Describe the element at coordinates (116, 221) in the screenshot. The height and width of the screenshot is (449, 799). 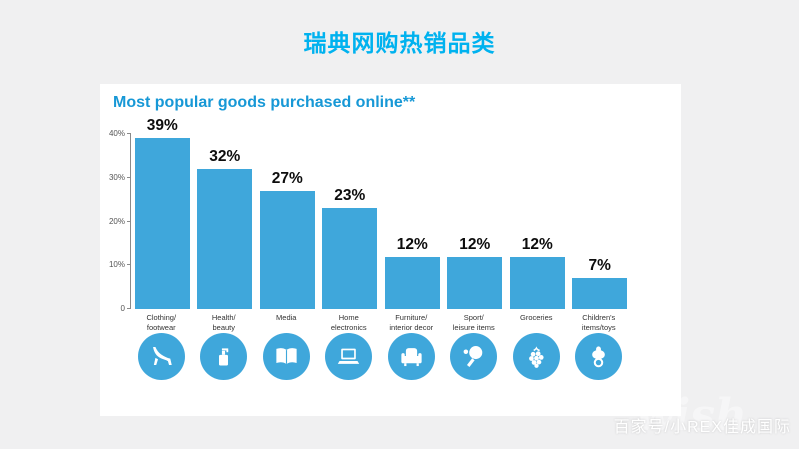
I see `y-axis-tick-label: 20%` at that location.